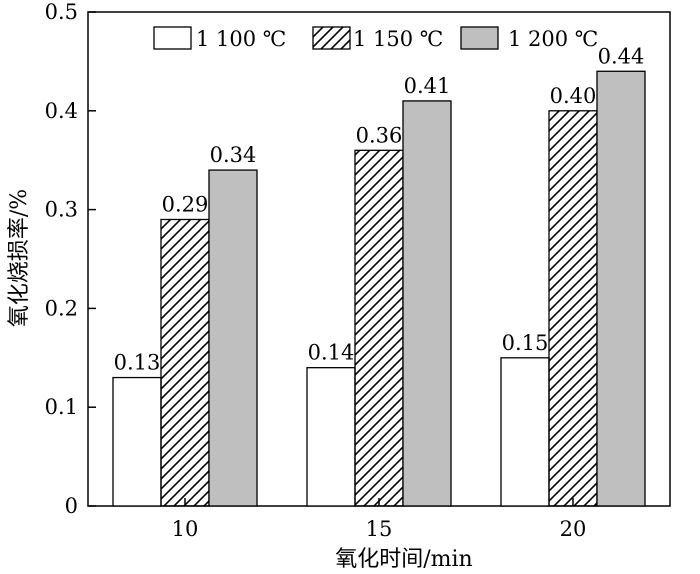 The height and width of the screenshot is (574, 700). I want to click on data-label: 0.41, so click(427, 86).